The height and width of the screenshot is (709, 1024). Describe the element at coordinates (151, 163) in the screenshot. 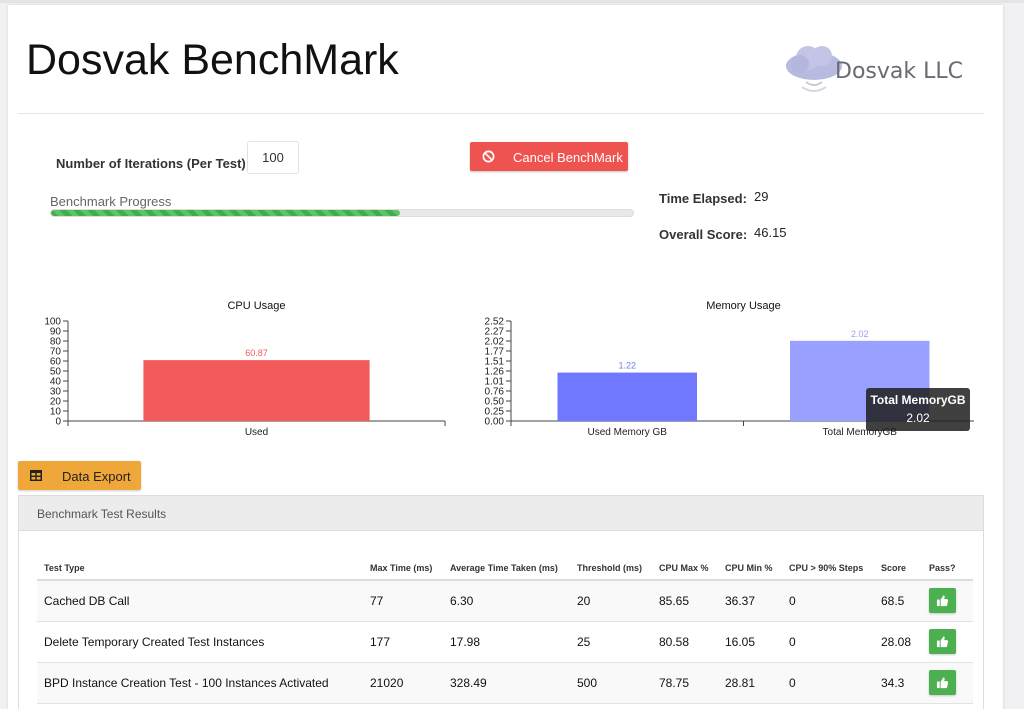

I see `iterations-label: Number of Iterations (Per Test)` at that location.